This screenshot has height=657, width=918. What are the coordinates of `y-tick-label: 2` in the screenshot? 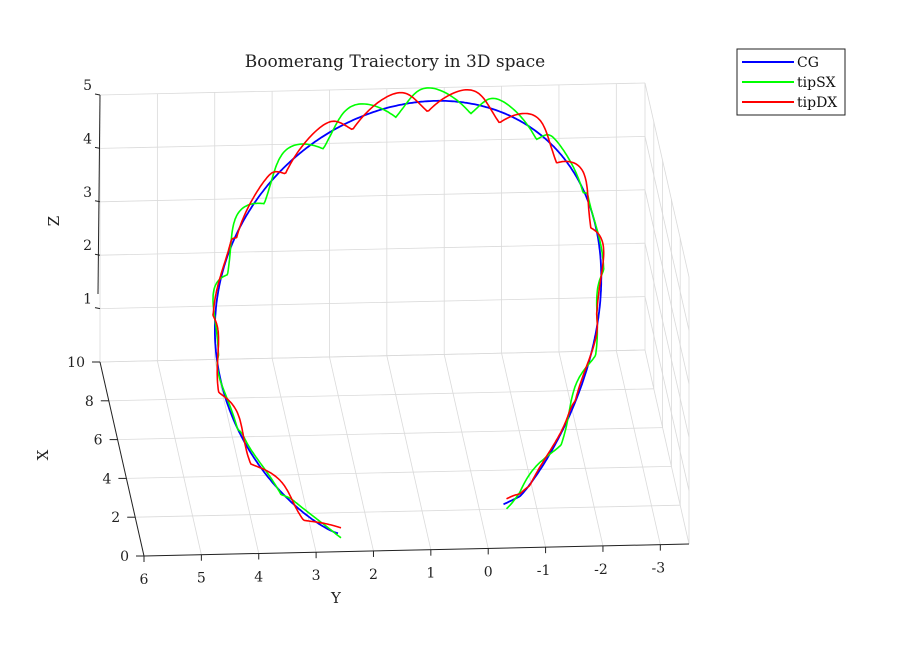 It's located at (373, 575).